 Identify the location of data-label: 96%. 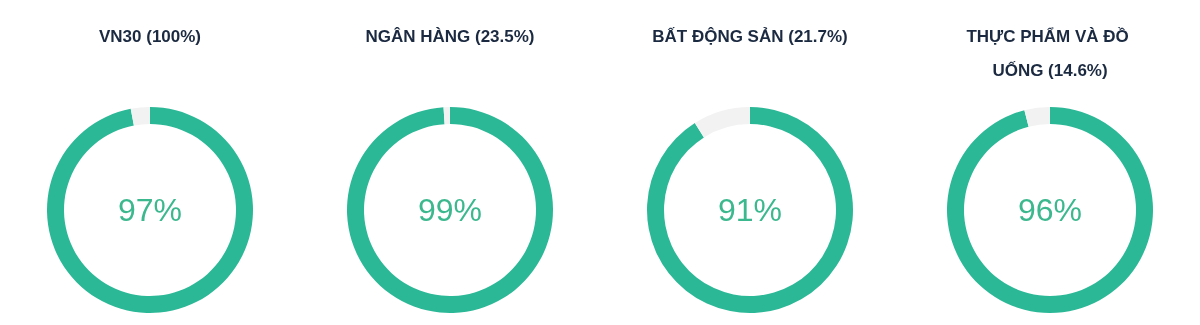
(1050, 210).